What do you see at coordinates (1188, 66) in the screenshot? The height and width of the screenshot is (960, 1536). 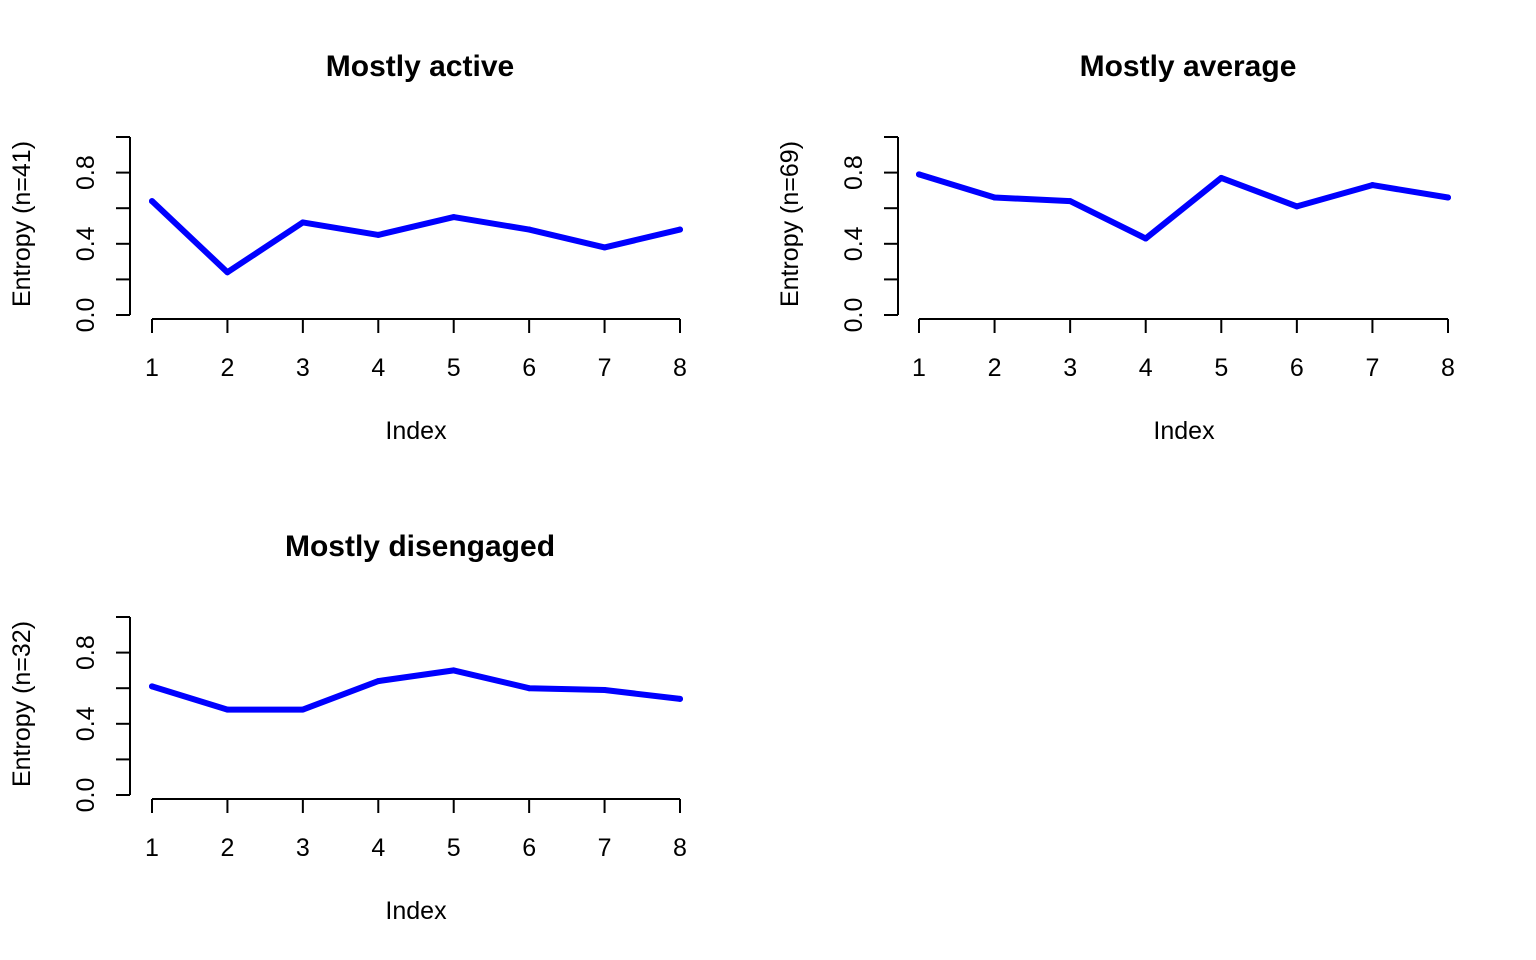 I see `chart-title: Mostly average` at bounding box center [1188, 66].